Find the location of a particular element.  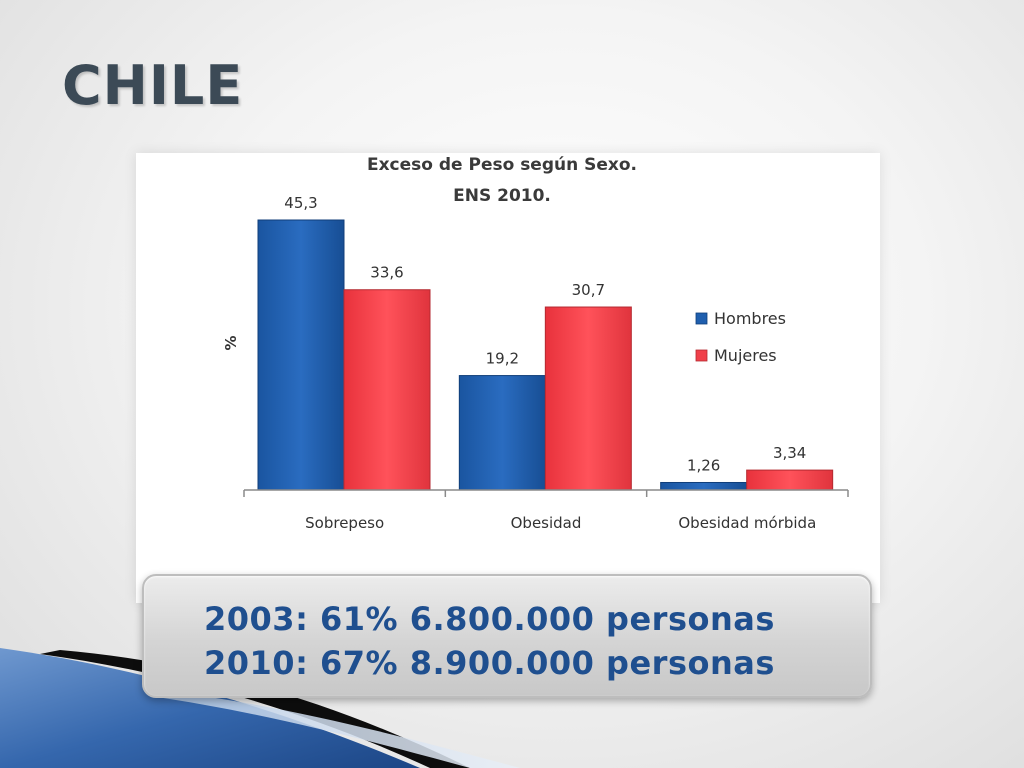

category-label-2: Obesidad is located at coordinates (546, 523).